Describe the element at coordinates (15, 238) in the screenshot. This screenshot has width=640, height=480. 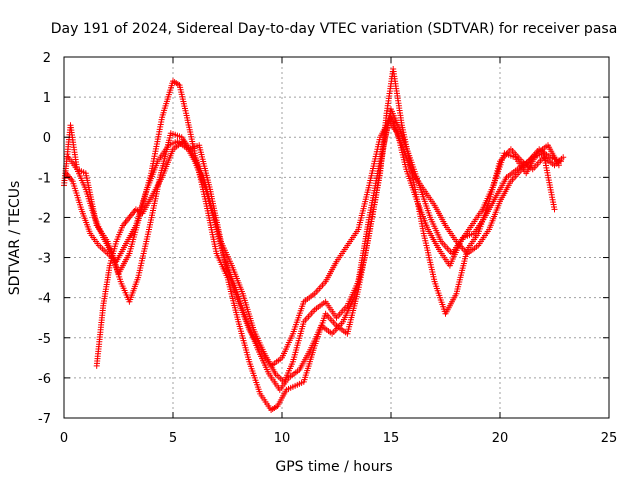
I see `y-axis-label: SDTVAR / TECUs` at that location.